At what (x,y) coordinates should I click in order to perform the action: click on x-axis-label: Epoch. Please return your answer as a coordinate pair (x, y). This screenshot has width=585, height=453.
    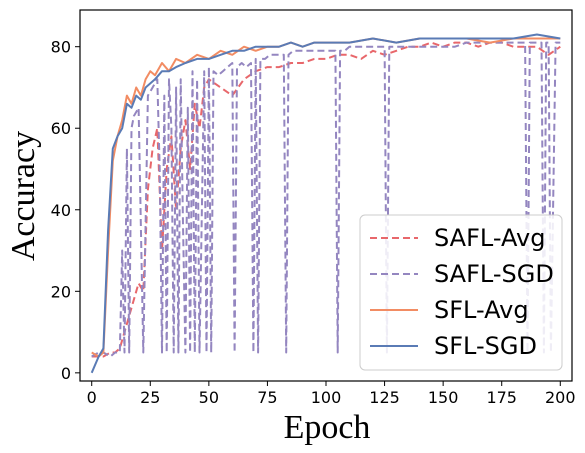
    Looking at the image, I should click on (327, 427).